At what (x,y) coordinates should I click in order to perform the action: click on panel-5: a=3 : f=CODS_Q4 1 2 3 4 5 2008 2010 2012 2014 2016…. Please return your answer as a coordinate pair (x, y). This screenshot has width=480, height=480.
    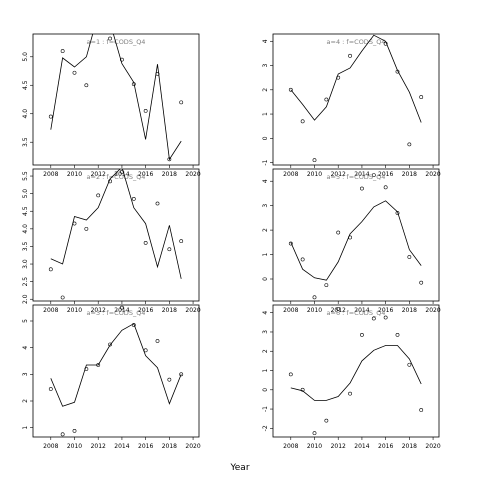
    Looking at the image, I should click on (111, 377).